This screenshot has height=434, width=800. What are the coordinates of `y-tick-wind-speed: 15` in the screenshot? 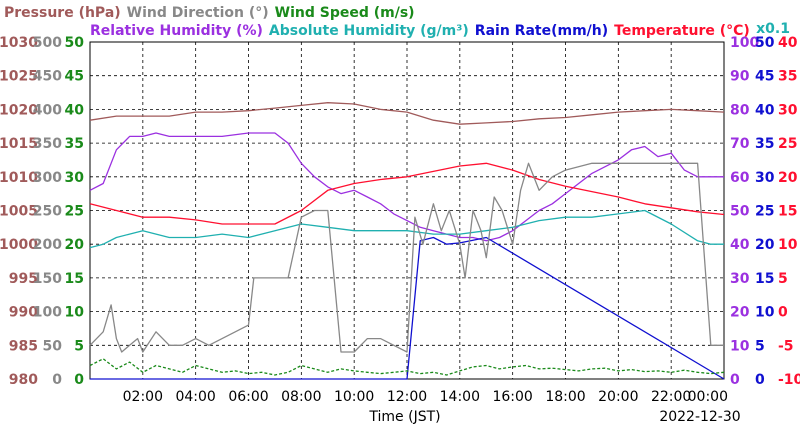 It's located at (74, 279).